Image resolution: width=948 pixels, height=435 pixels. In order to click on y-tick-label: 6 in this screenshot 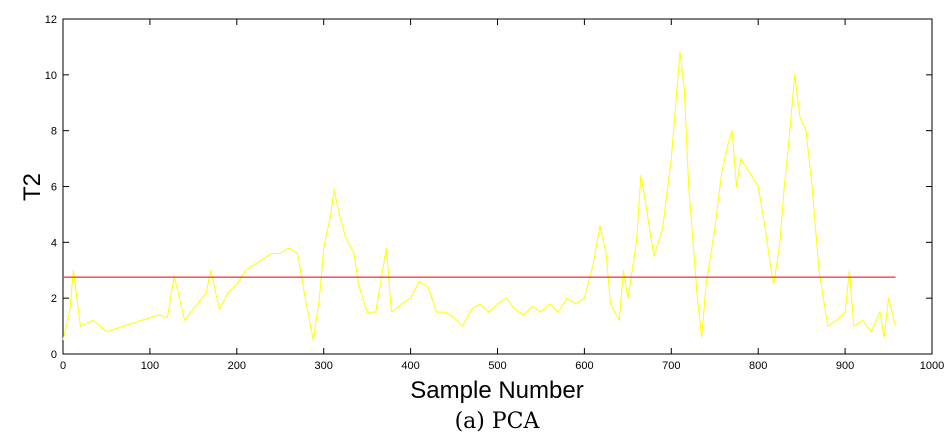, I will do `click(54, 188)`.